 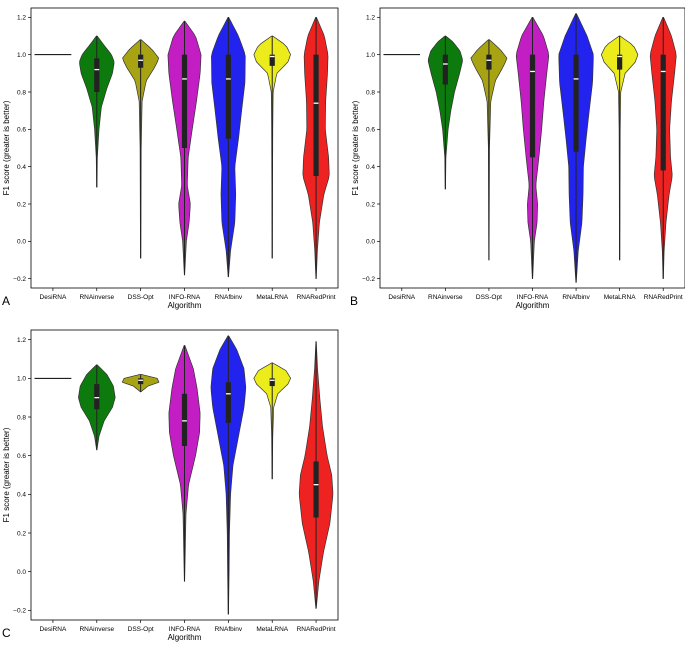 What do you see at coordinates (354, 301) in the screenshot?
I see `panel-label: B` at bounding box center [354, 301].